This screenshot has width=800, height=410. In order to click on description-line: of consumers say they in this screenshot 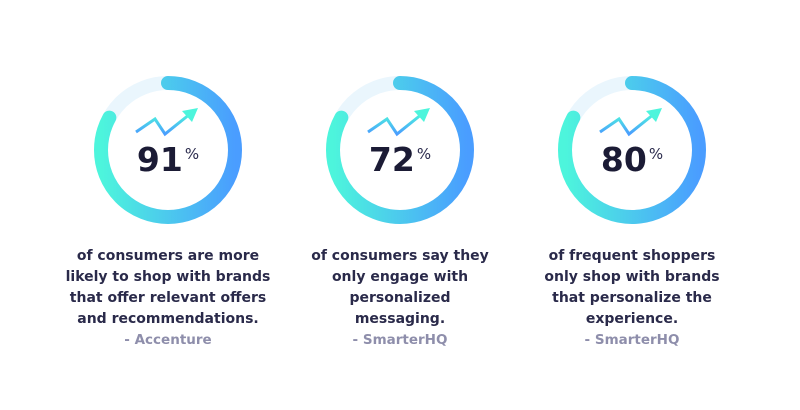, I will do `click(400, 256)`.